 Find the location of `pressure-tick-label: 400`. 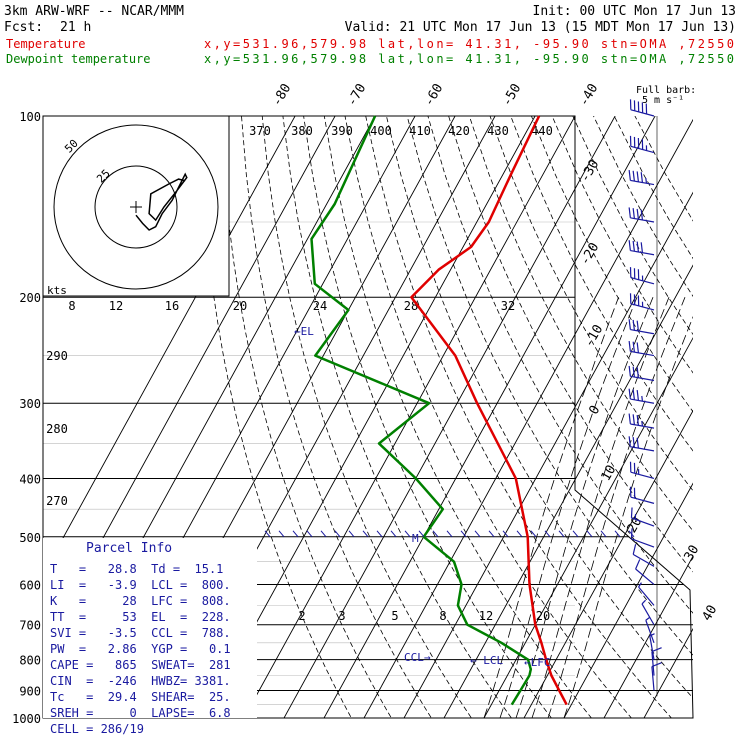

pressure-tick-label: 400 is located at coordinates (30, 479).